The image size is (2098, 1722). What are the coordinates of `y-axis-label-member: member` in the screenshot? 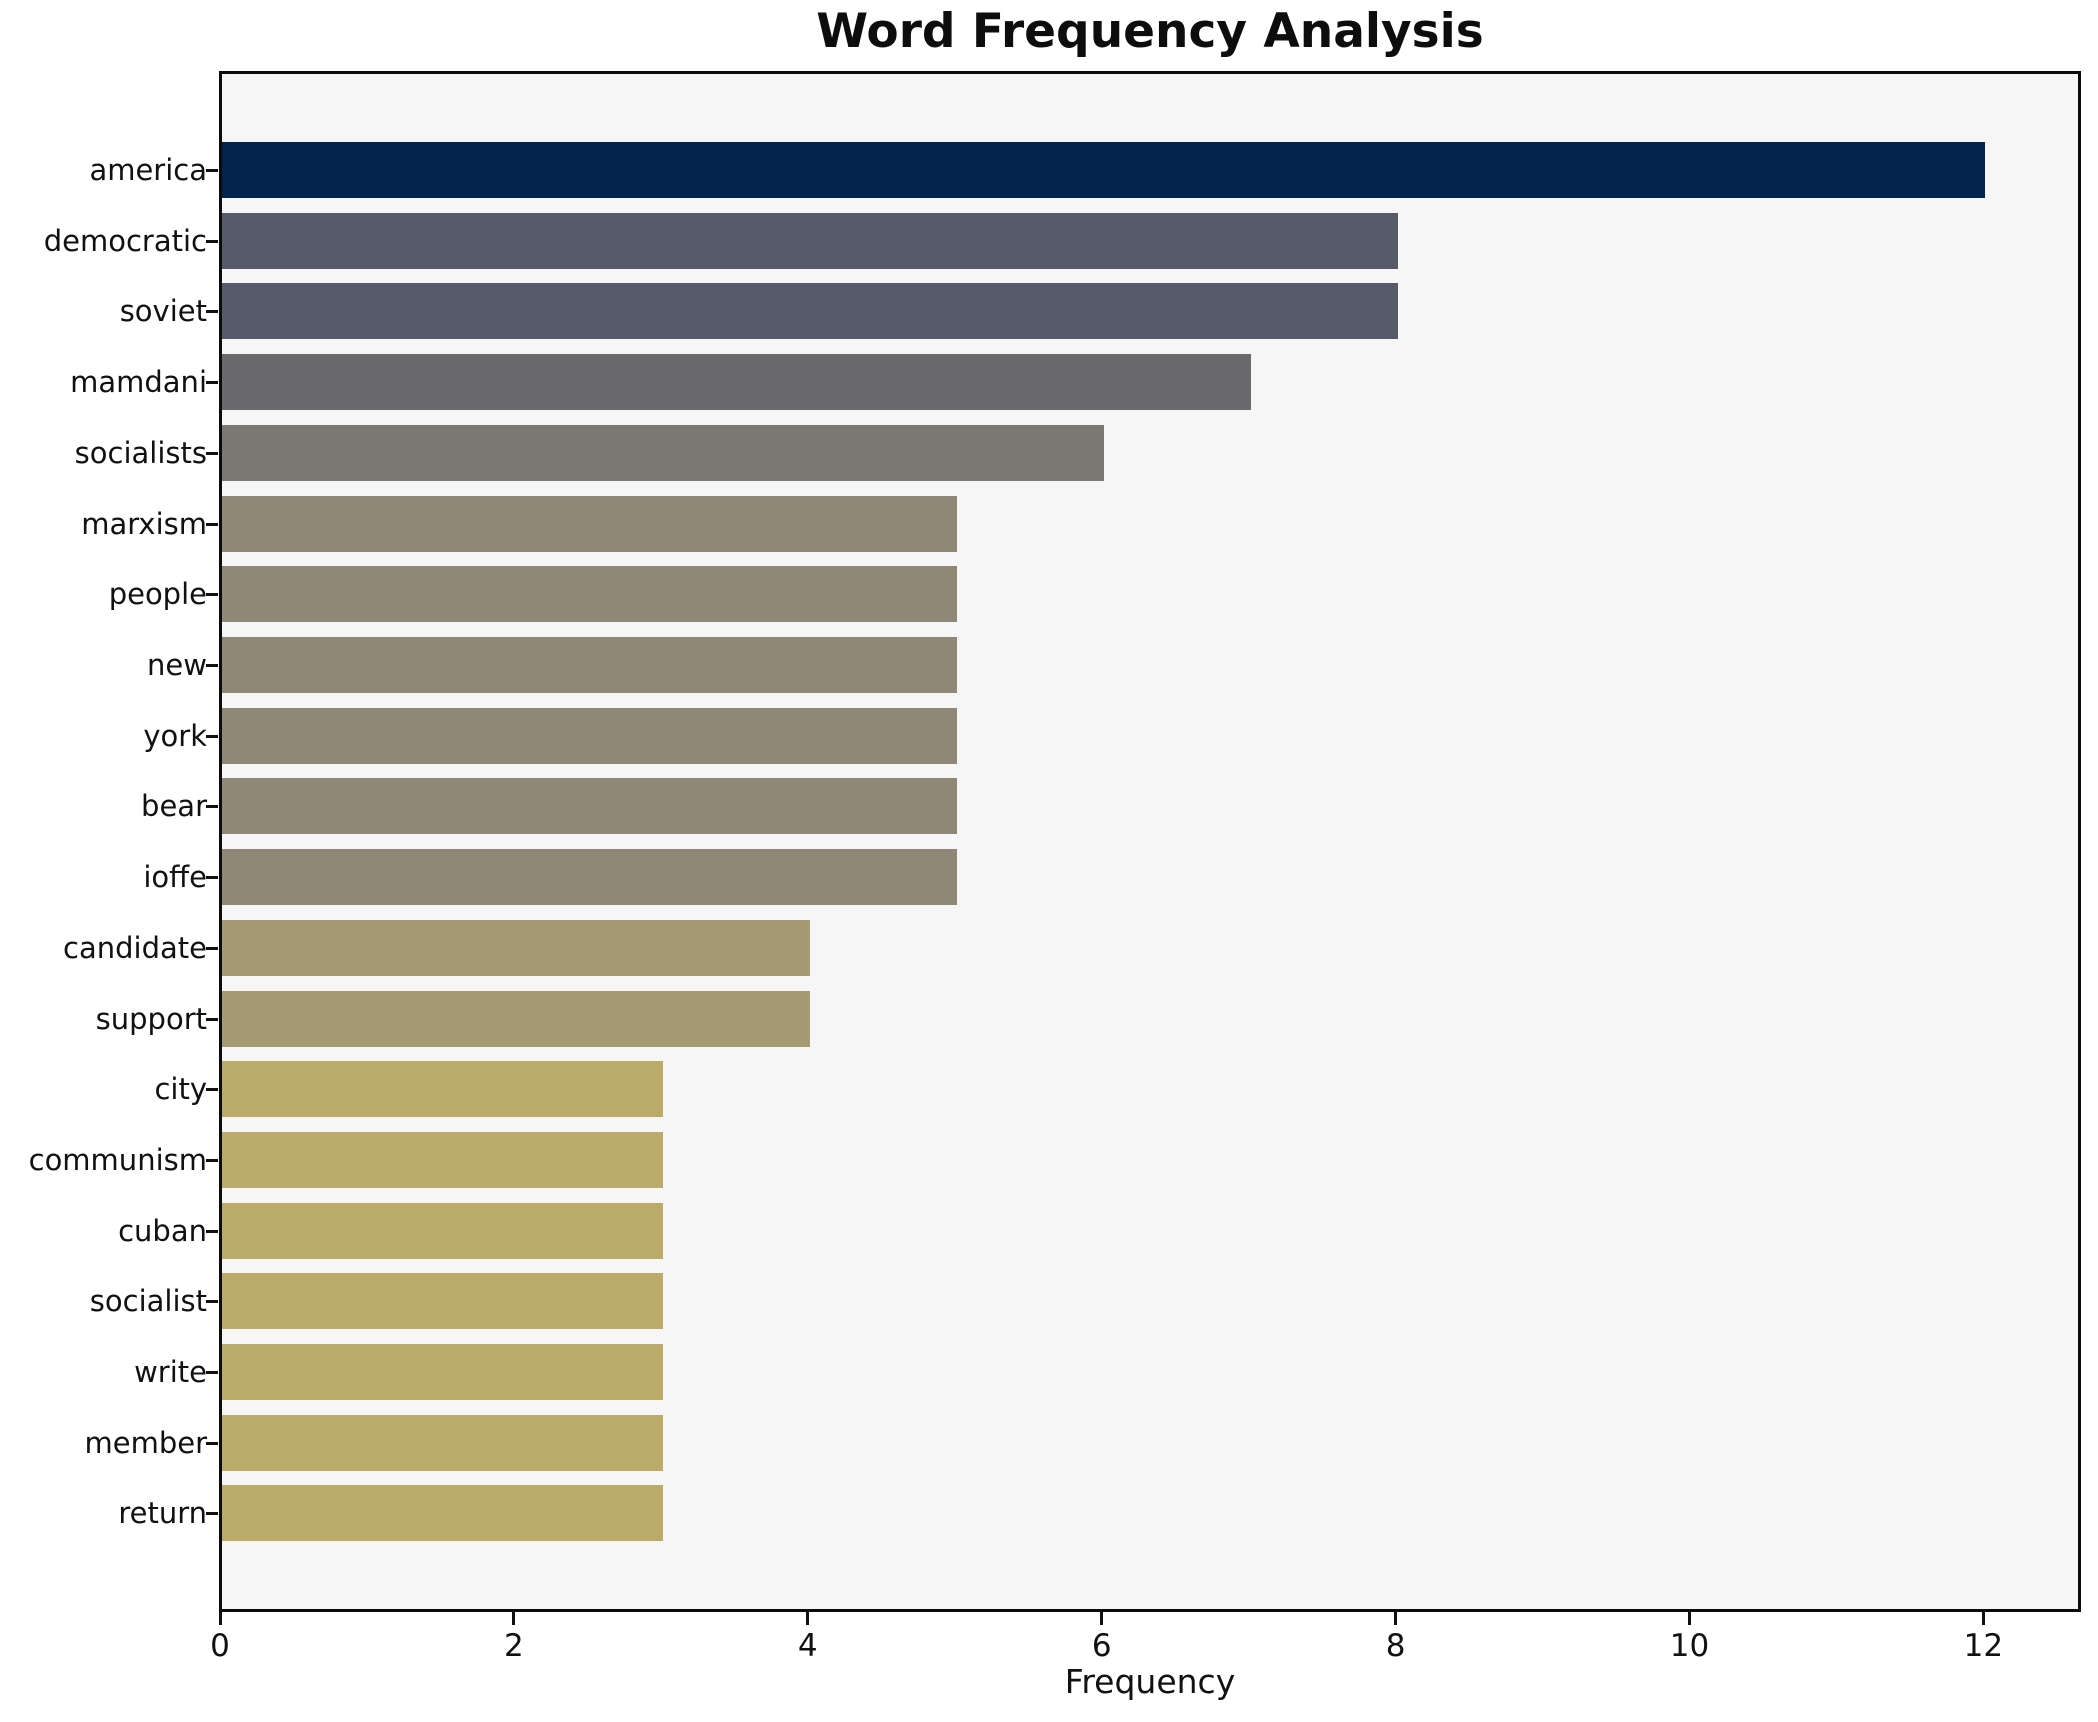 It's located at (145, 1442).